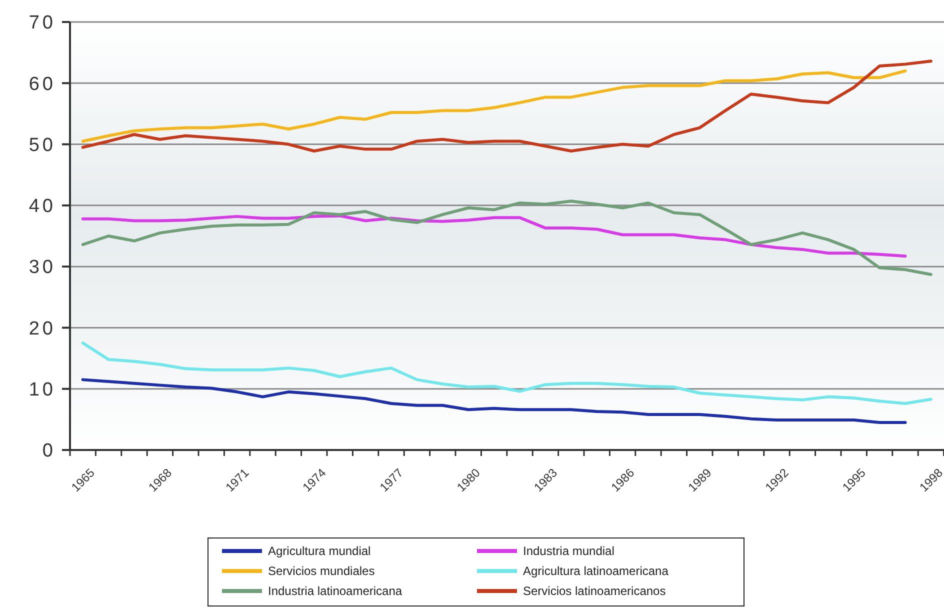  I want to click on legend-label: Industria latinoamericana, so click(335, 591).